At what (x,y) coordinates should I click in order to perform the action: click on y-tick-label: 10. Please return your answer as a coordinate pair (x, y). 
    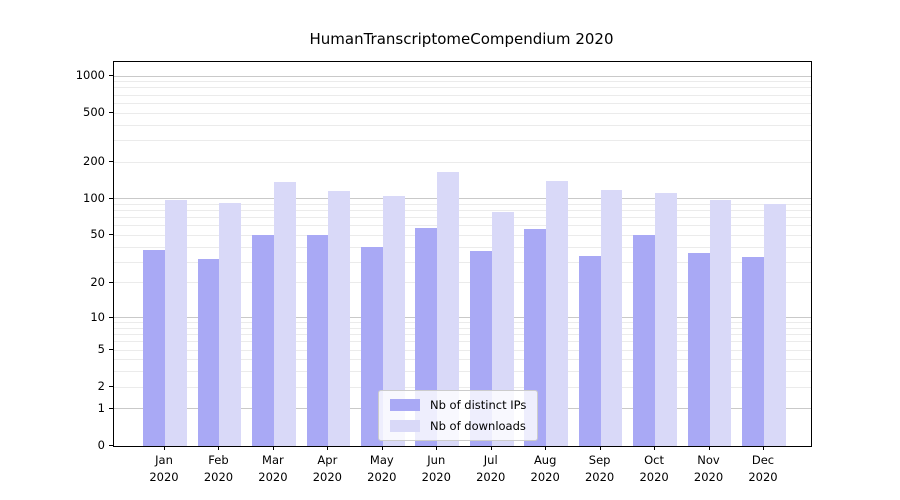
    Looking at the image, I should click on (97, 316).